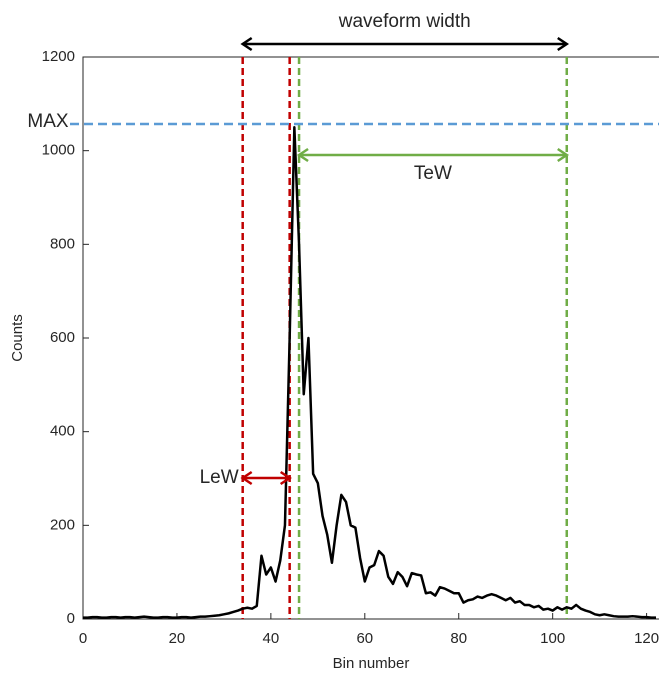 The height and width of the screenshot is (679, 659). I want to click on y-tick-label: 1200, so click(58, 56).